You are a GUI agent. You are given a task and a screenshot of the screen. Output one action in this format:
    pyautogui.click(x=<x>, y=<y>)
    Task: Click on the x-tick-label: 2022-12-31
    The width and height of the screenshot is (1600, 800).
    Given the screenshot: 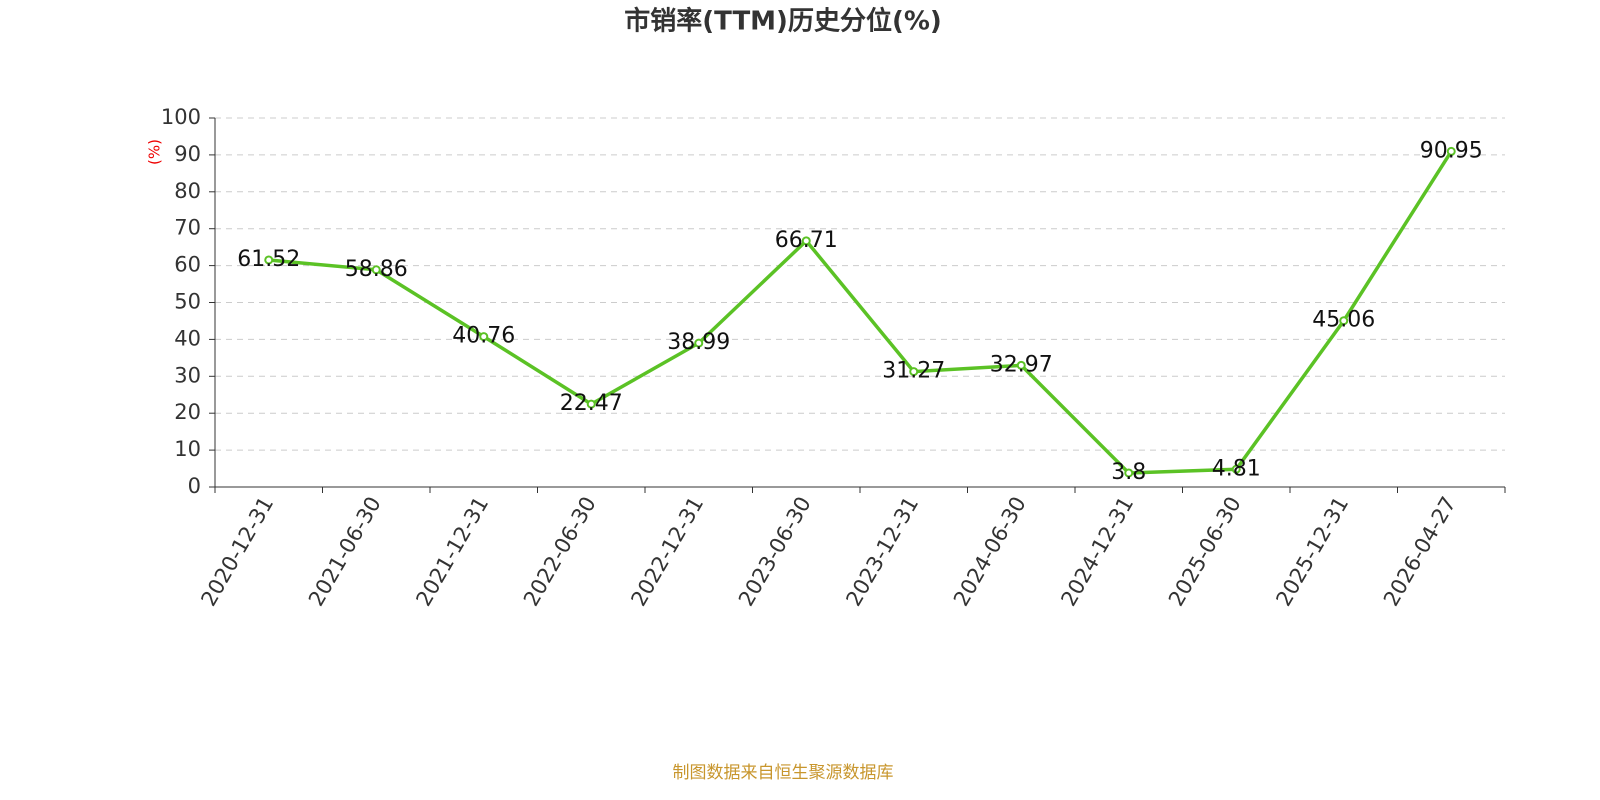 What is the action you would take?
    pyautogui.click(x=667, y=552)
    